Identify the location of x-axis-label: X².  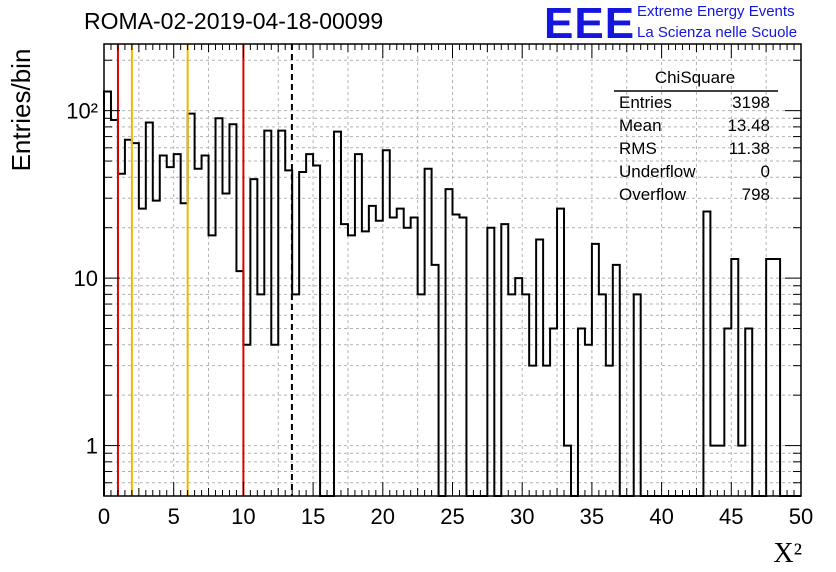
(787, 553).